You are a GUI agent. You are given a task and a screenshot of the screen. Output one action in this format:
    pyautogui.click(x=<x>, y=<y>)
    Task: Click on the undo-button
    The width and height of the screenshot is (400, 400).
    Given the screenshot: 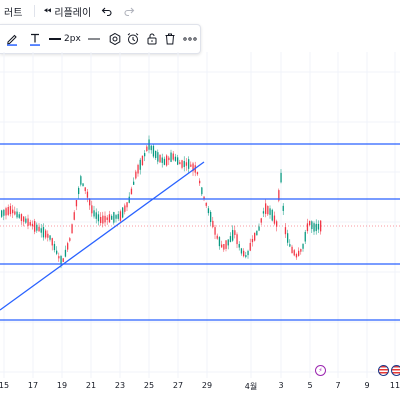 What is the action you would take?
    pyautogui.click(x=107, y=11)
    